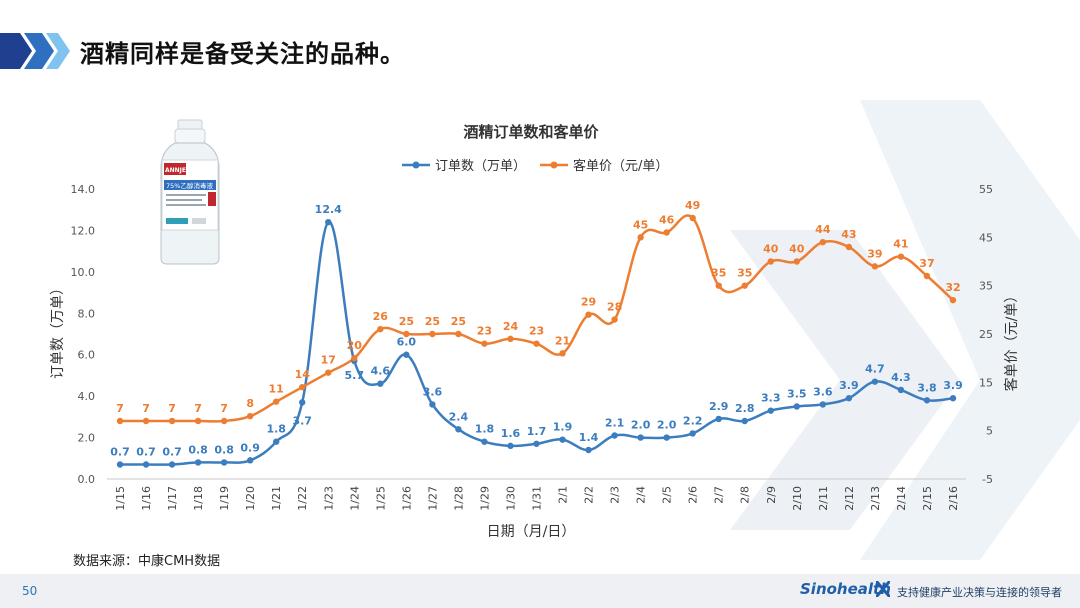 This screenshot has width=1080, height=608. Describe the element at coordinates (667, 495) in the screenshot. I see `x-tick-label: 2/5` at that location.